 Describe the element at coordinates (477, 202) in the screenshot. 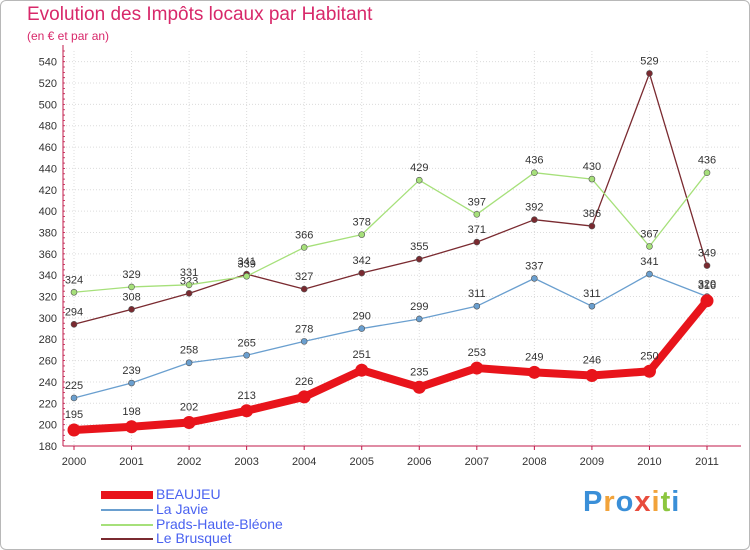

I see `data-label-prads-haute-bleone: 397` at that location.